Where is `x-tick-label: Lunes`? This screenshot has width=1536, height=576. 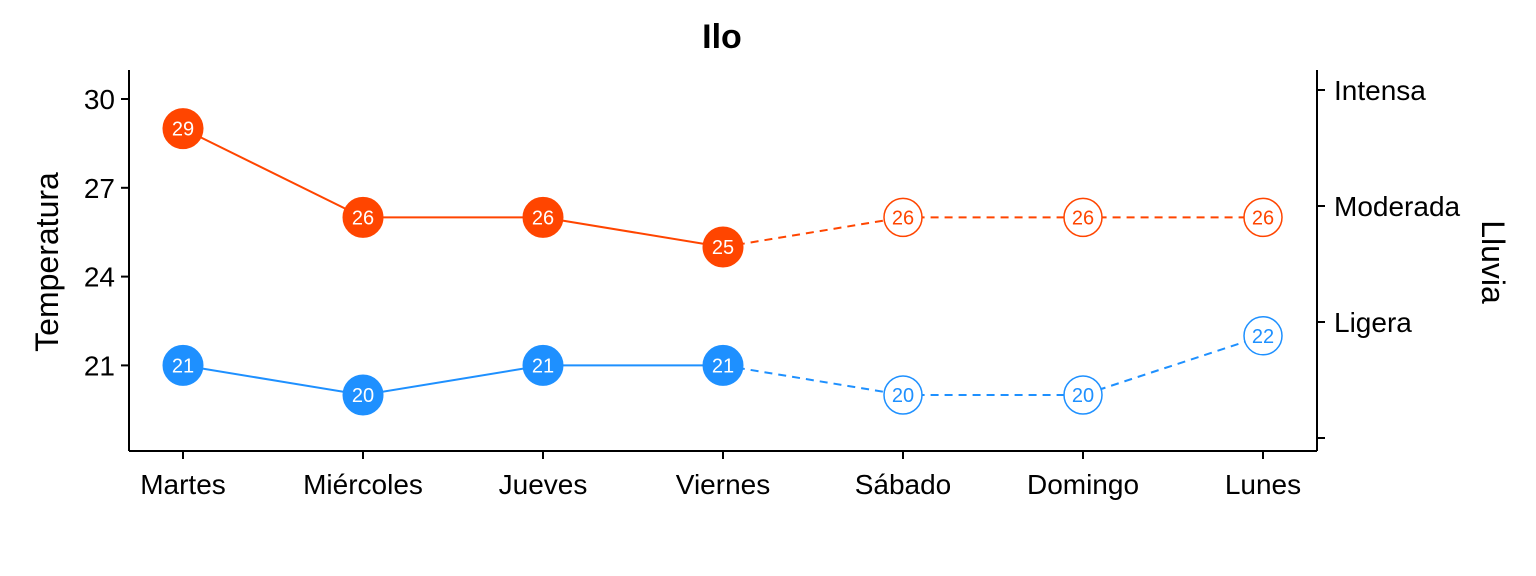
x-tick-label: Lunes is located at coordinates (1263, 484).